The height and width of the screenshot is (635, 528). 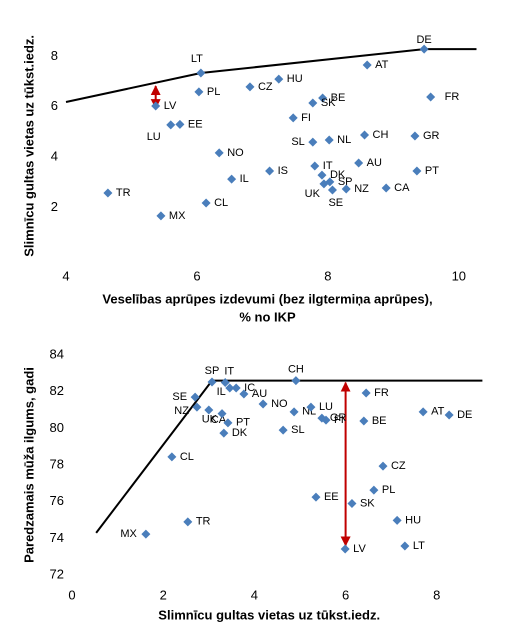 I want to click on x-tick-label: 4, so click(x=65, y=275).